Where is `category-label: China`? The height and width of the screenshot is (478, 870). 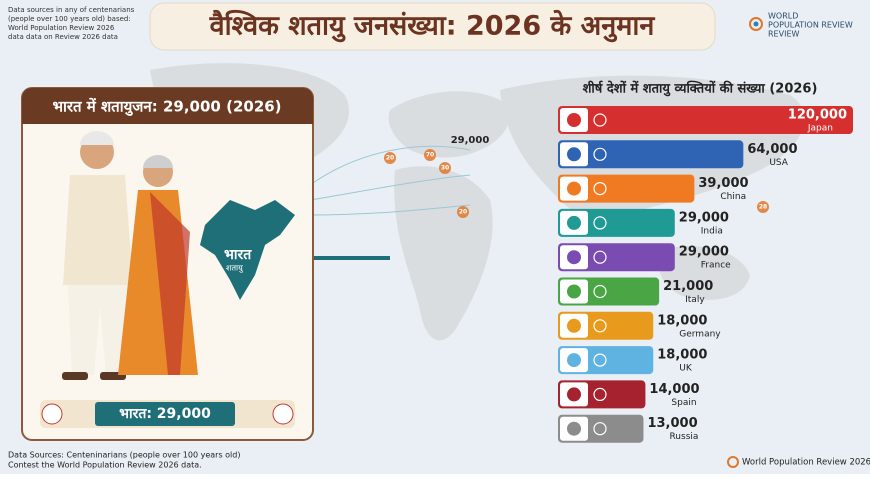 category-label: China is located at coordinates (733, 197).